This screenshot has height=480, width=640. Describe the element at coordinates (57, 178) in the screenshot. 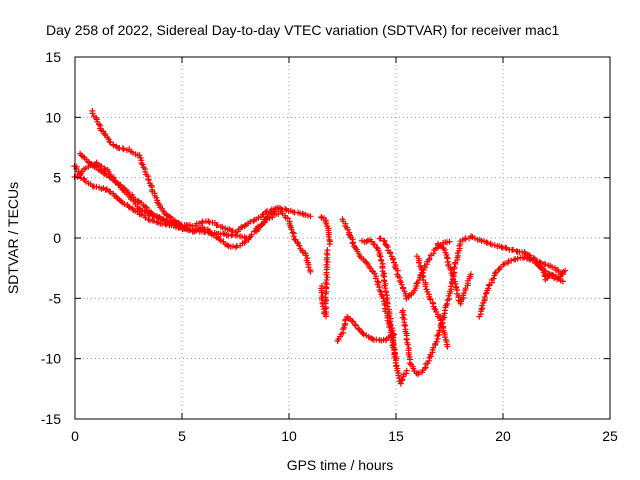

I see `y-tick-label: 5` at that location.